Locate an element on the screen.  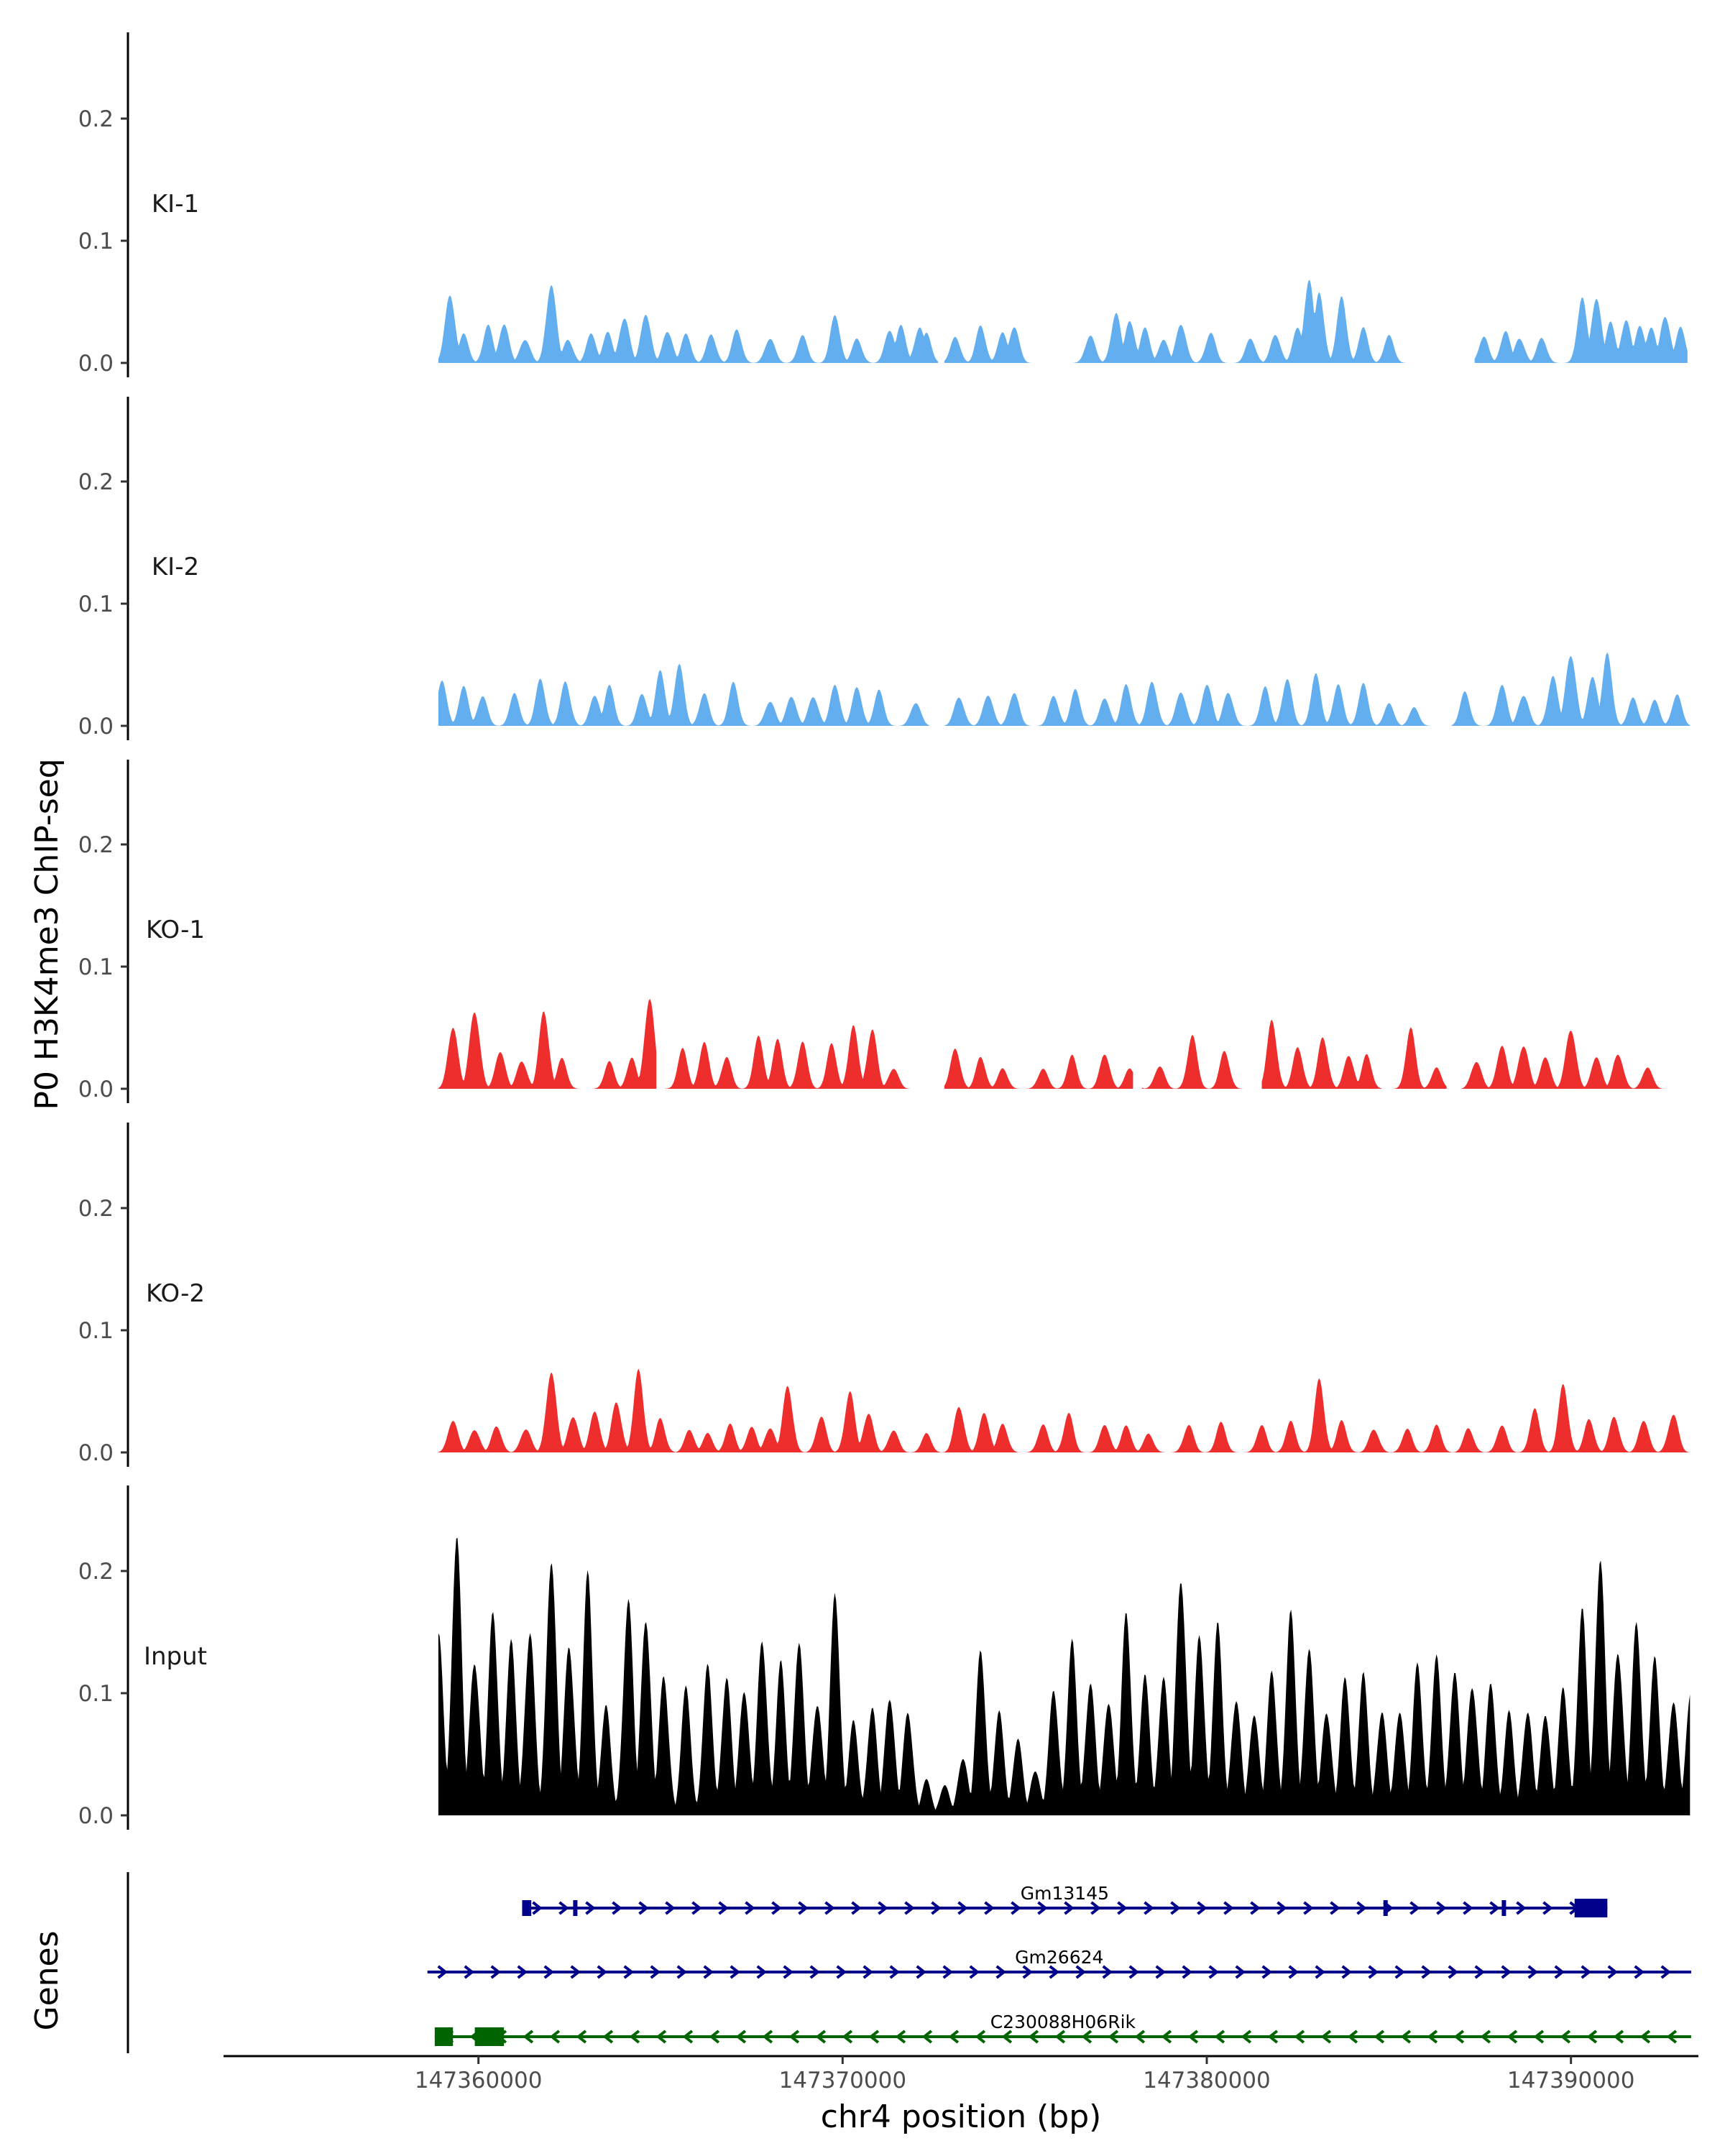
gene-gm26624: Gm26624 is located at coordinates (1059, 1963).